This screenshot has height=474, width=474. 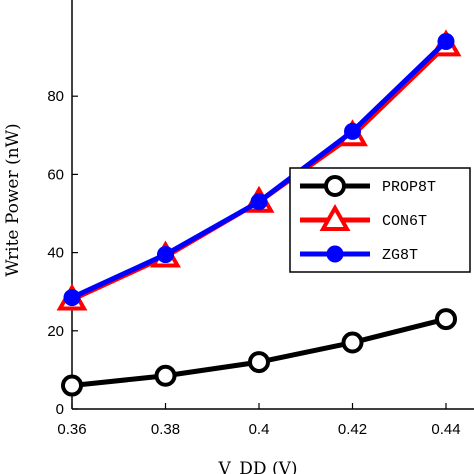 What do you see at coordinates (359, 254) in the screenshot?
I see `legend-entry-zg8t: ZG8T` at bounding box center [359, 254].